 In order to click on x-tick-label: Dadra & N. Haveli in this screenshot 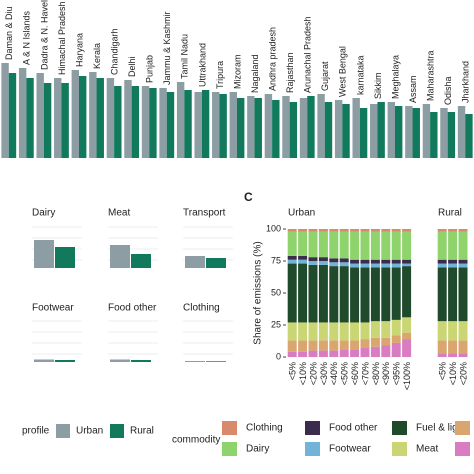, I will do `click(44, 35)`.